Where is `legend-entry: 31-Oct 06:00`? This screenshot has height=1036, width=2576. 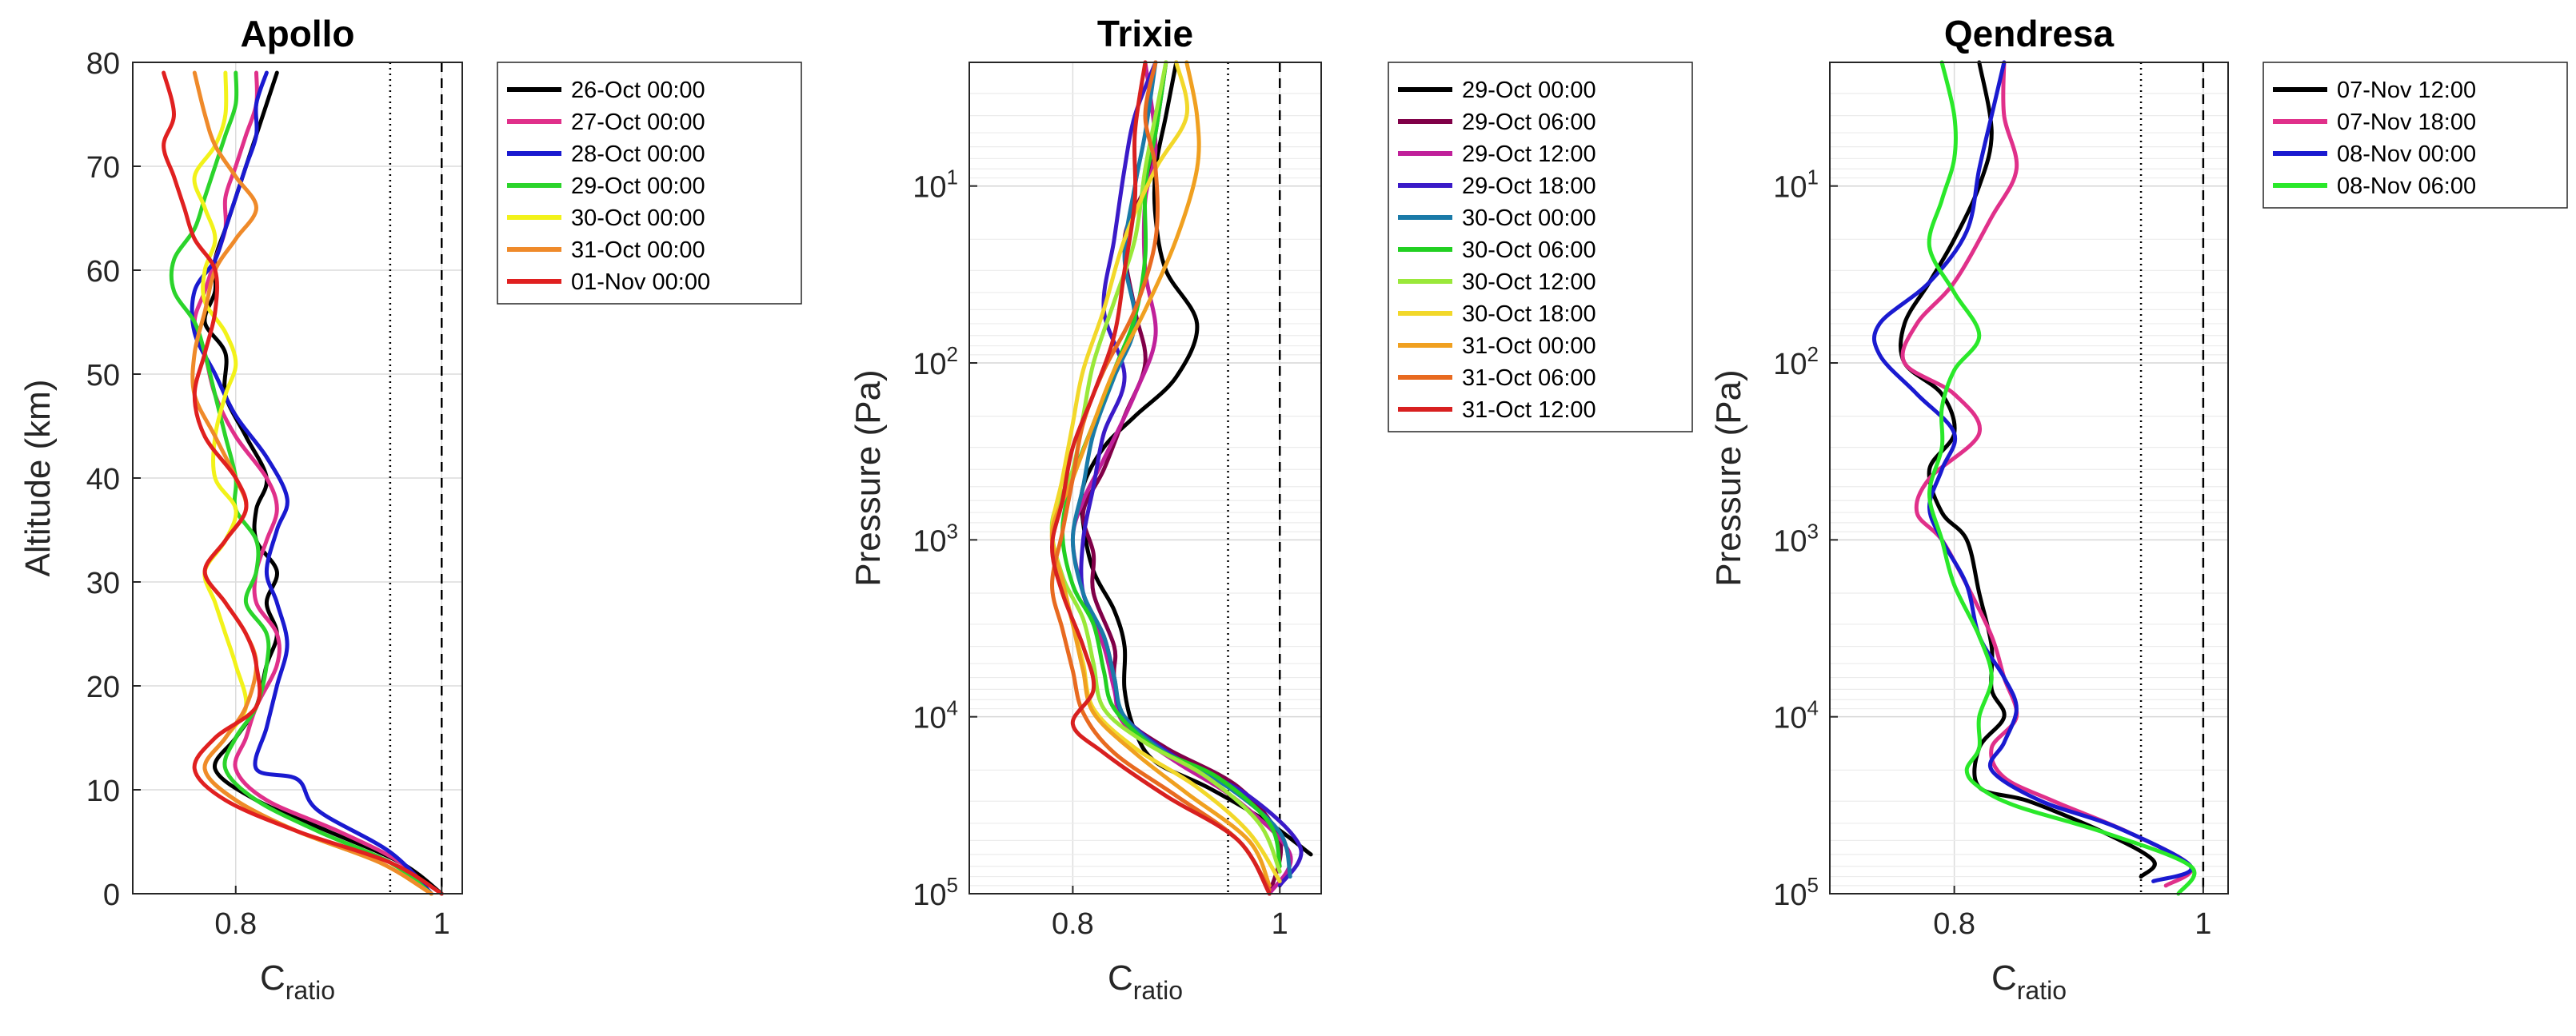
legend-entry: 31-Oct 06:00 is located at coordinates (1529, 378).